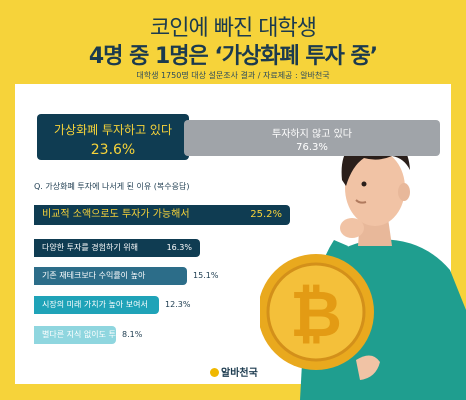 The height and width of the screenshot is (400, 466). I want to click on investing-share-card: 가상화폐 투자하고 있다 23.6%, so click(113, 137).